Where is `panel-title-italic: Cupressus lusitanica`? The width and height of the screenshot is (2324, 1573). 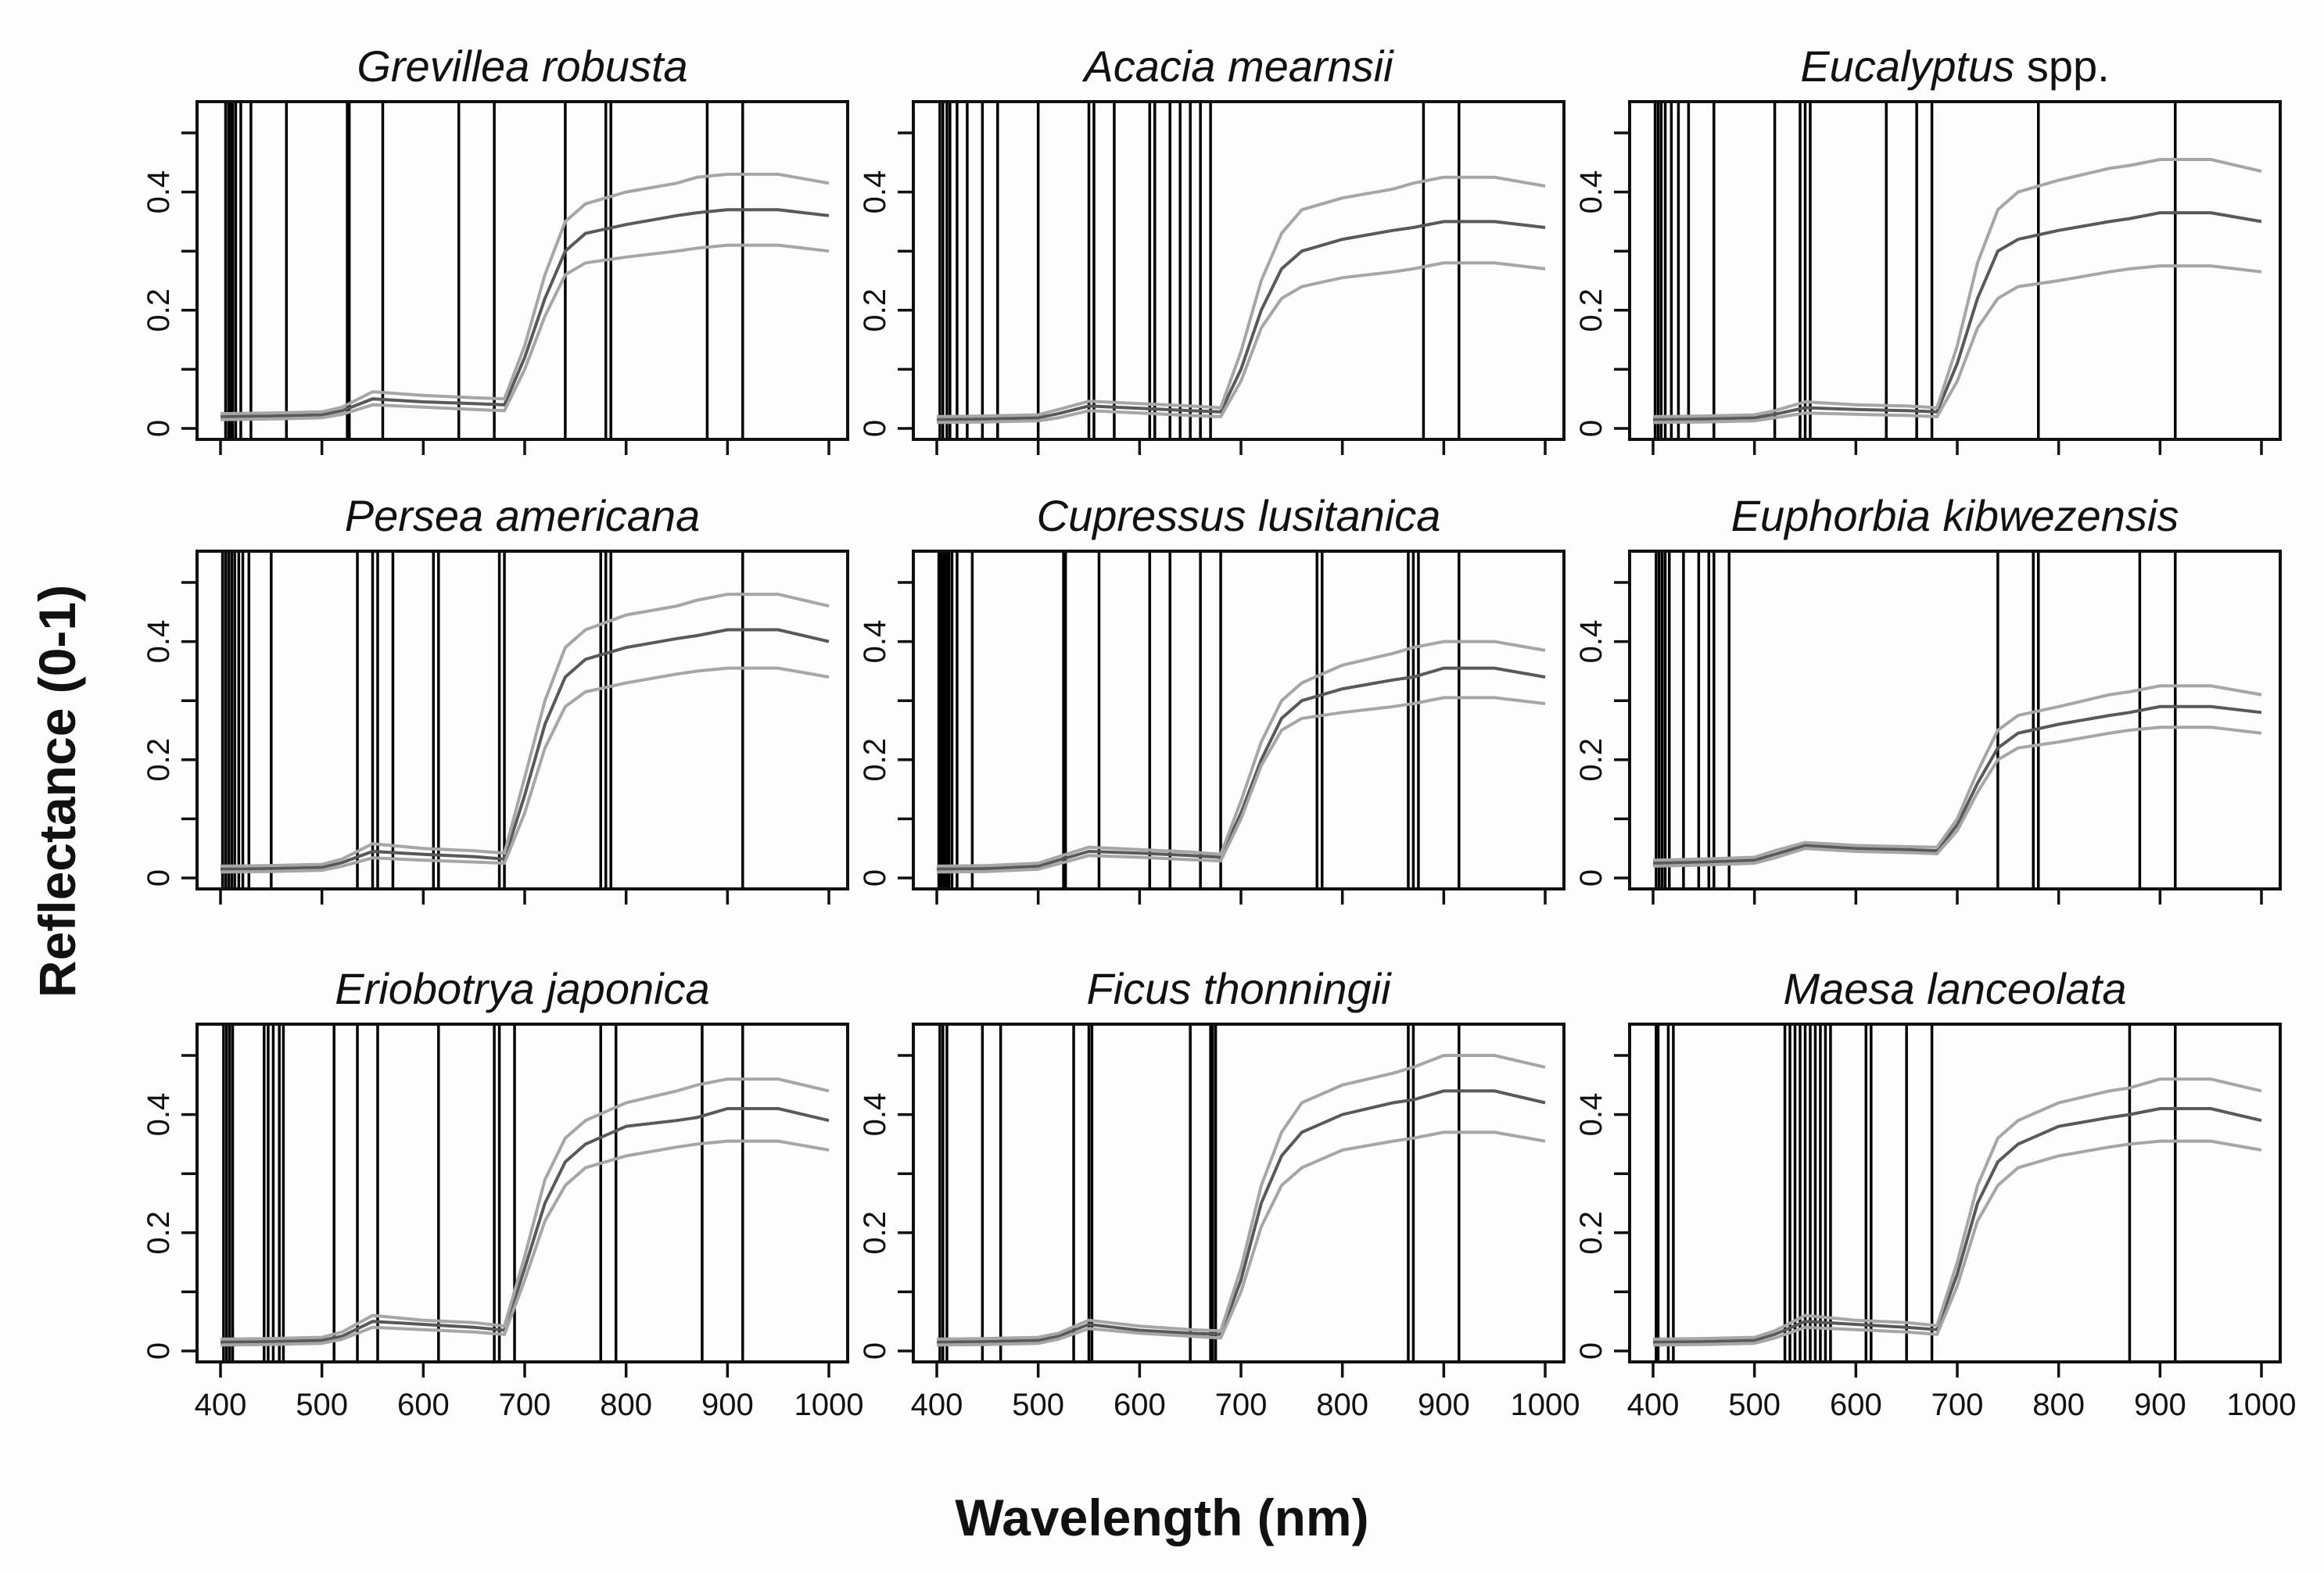 panel-title-italic: Cupressus lusitanica is located at coordinates (1239, 515).